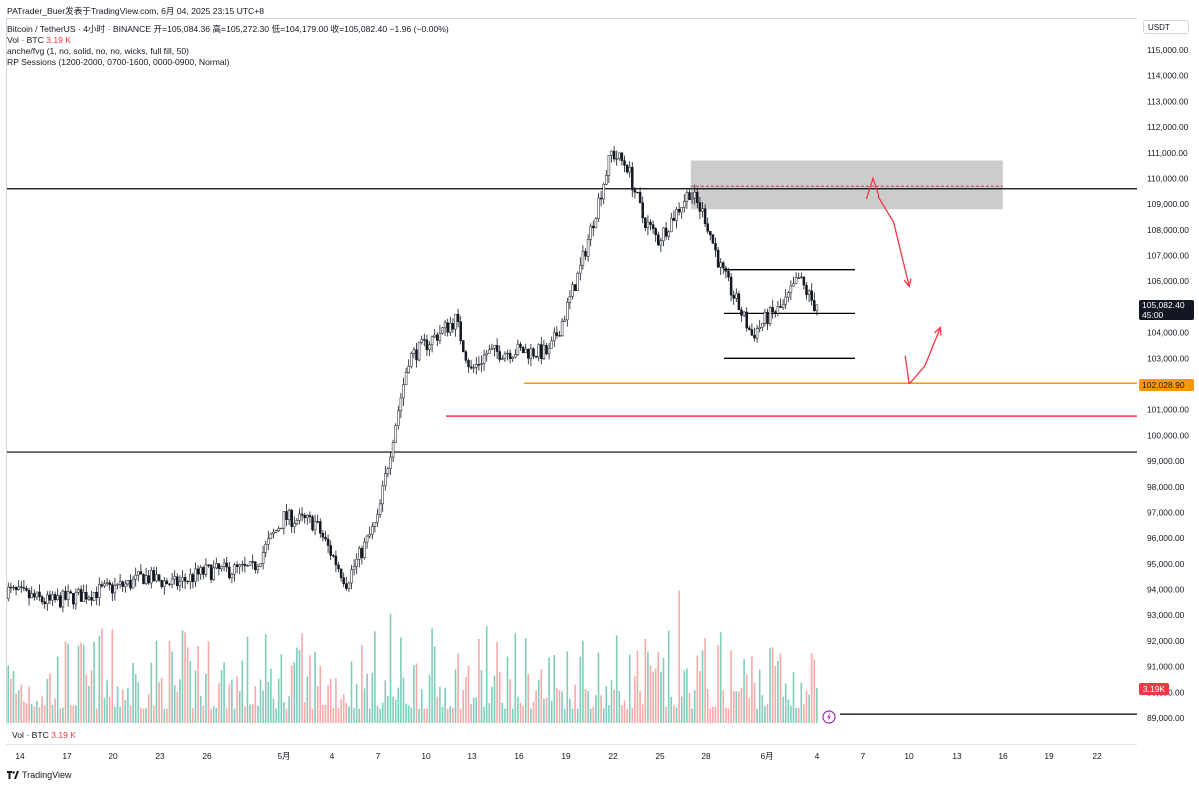  I want to click on time-tick-label: 6月, so click(766, 756).